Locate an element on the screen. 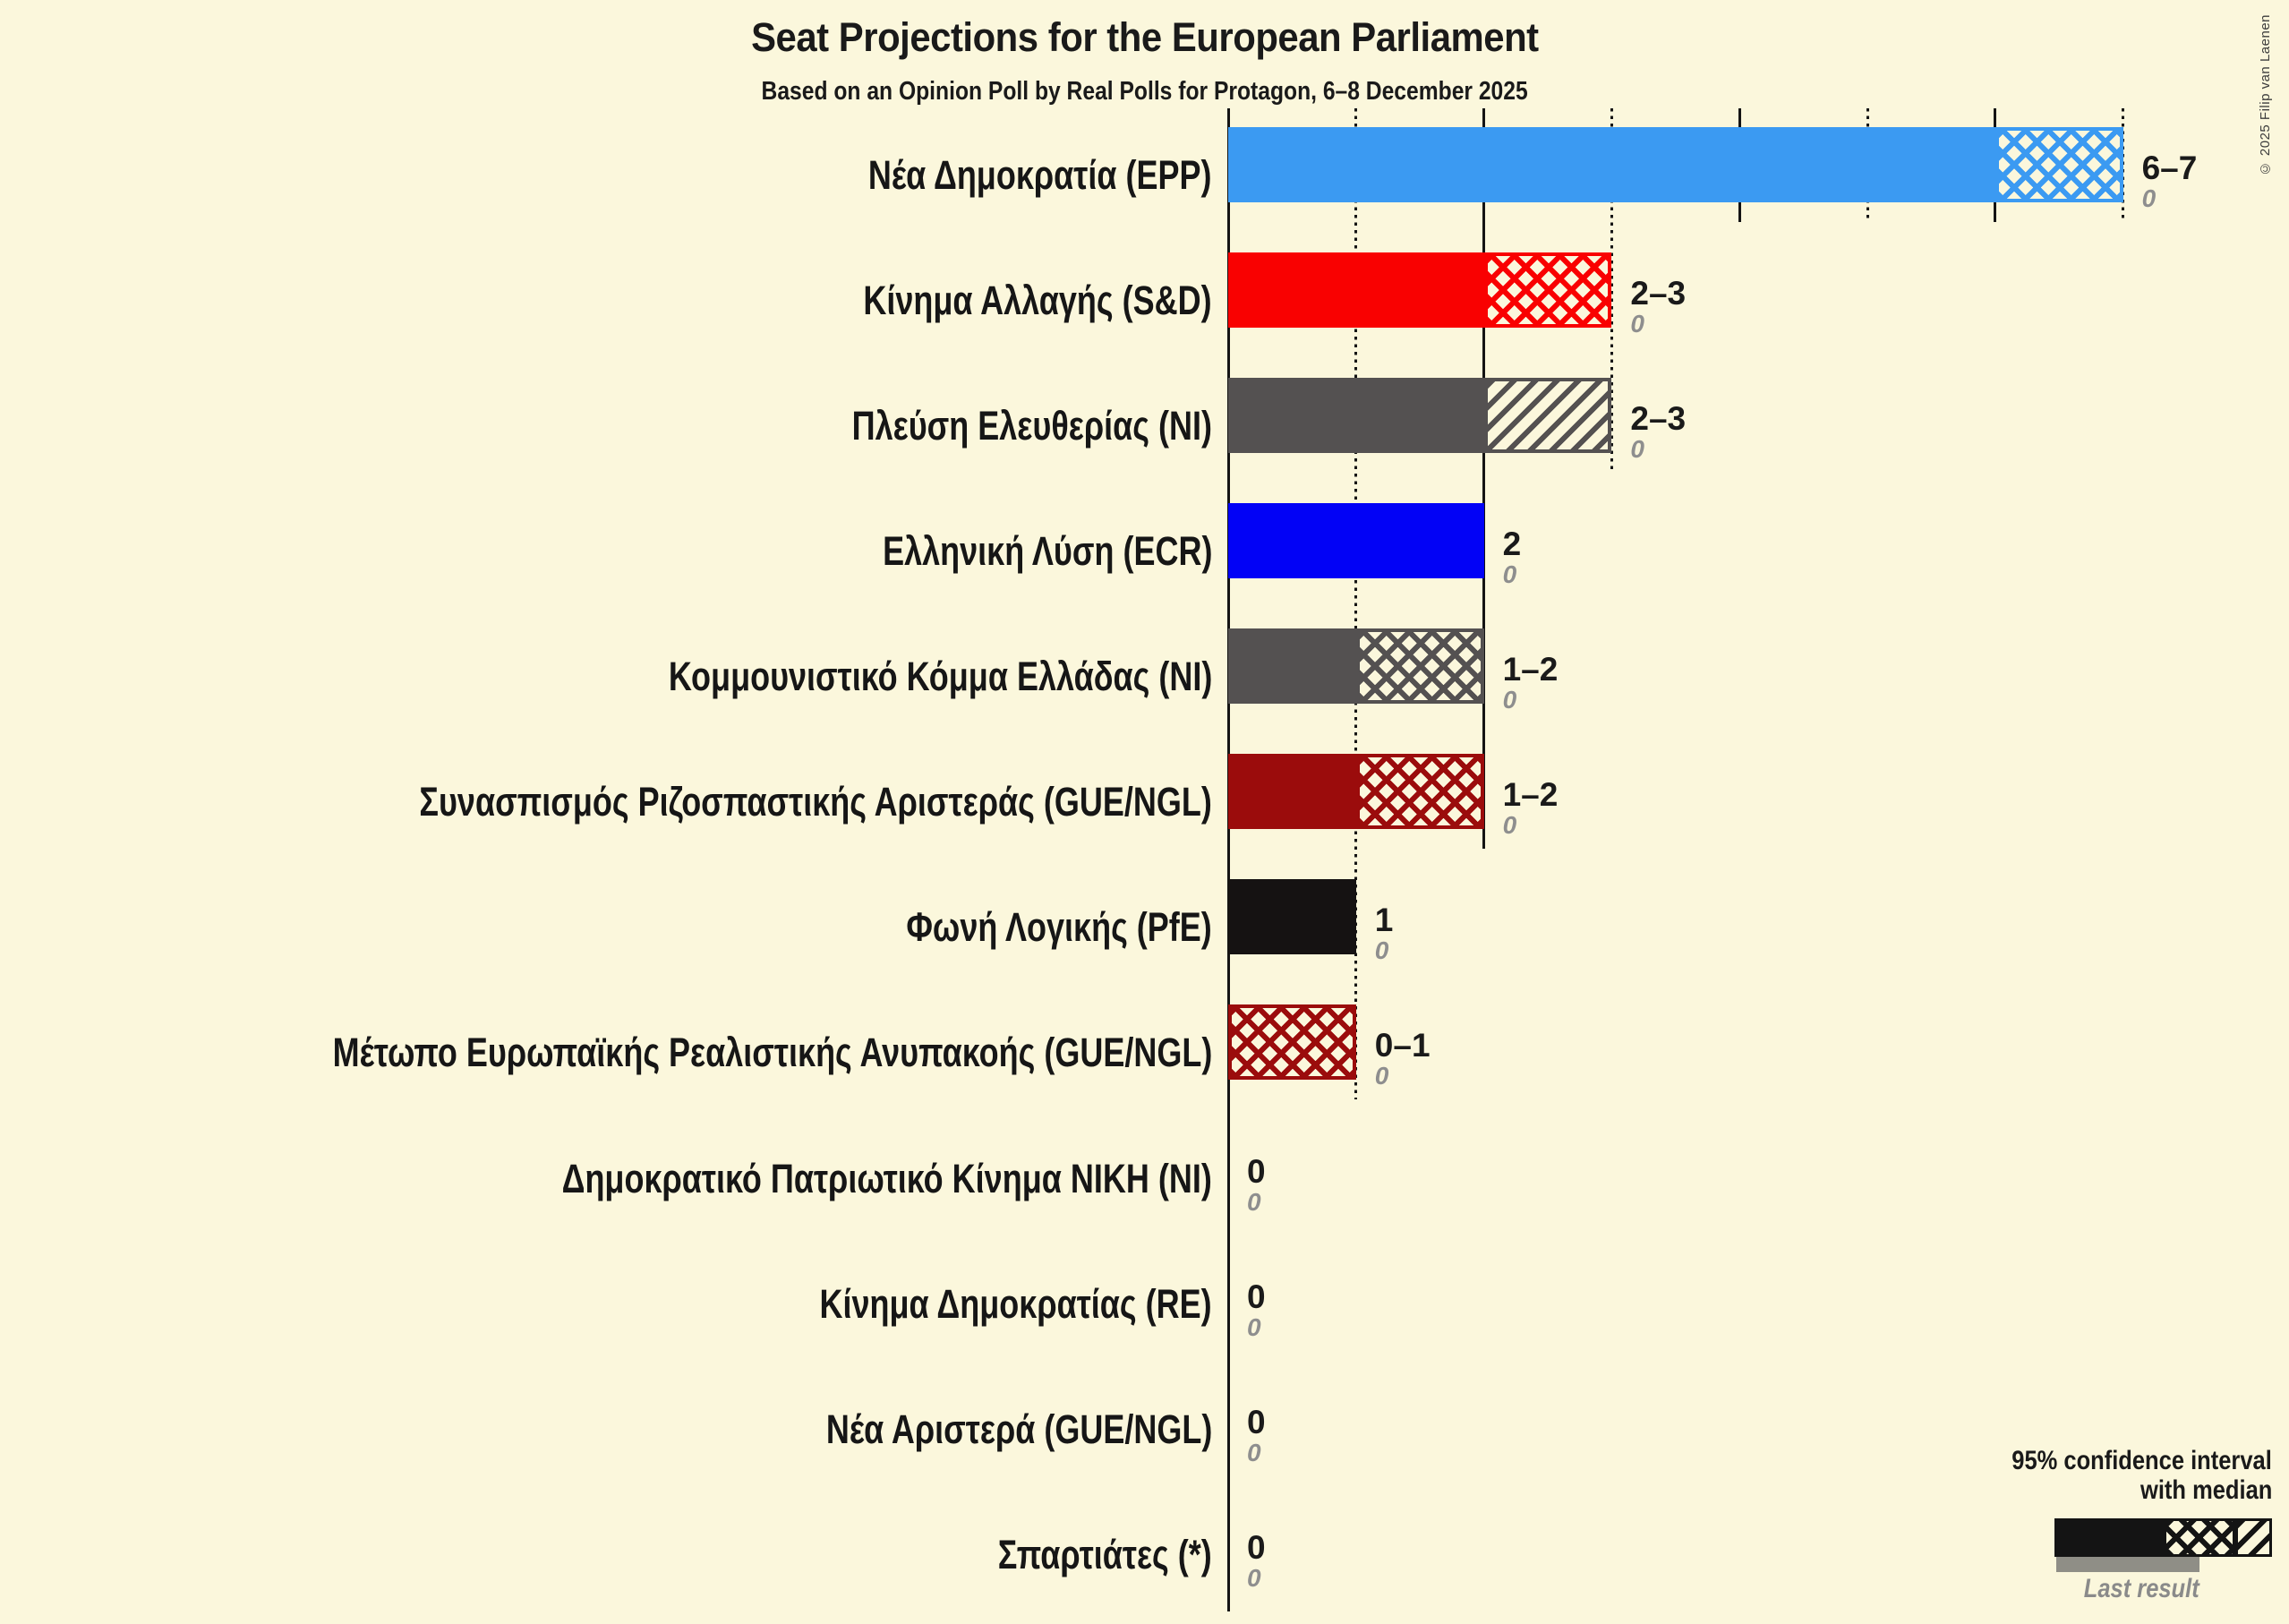 Image resolution: width=2289 pixels, height=1624 pixels. party-label: Κομμουνιστικό Κόμμα Ελλάδας (NI) is located at coordinates (940, 677).